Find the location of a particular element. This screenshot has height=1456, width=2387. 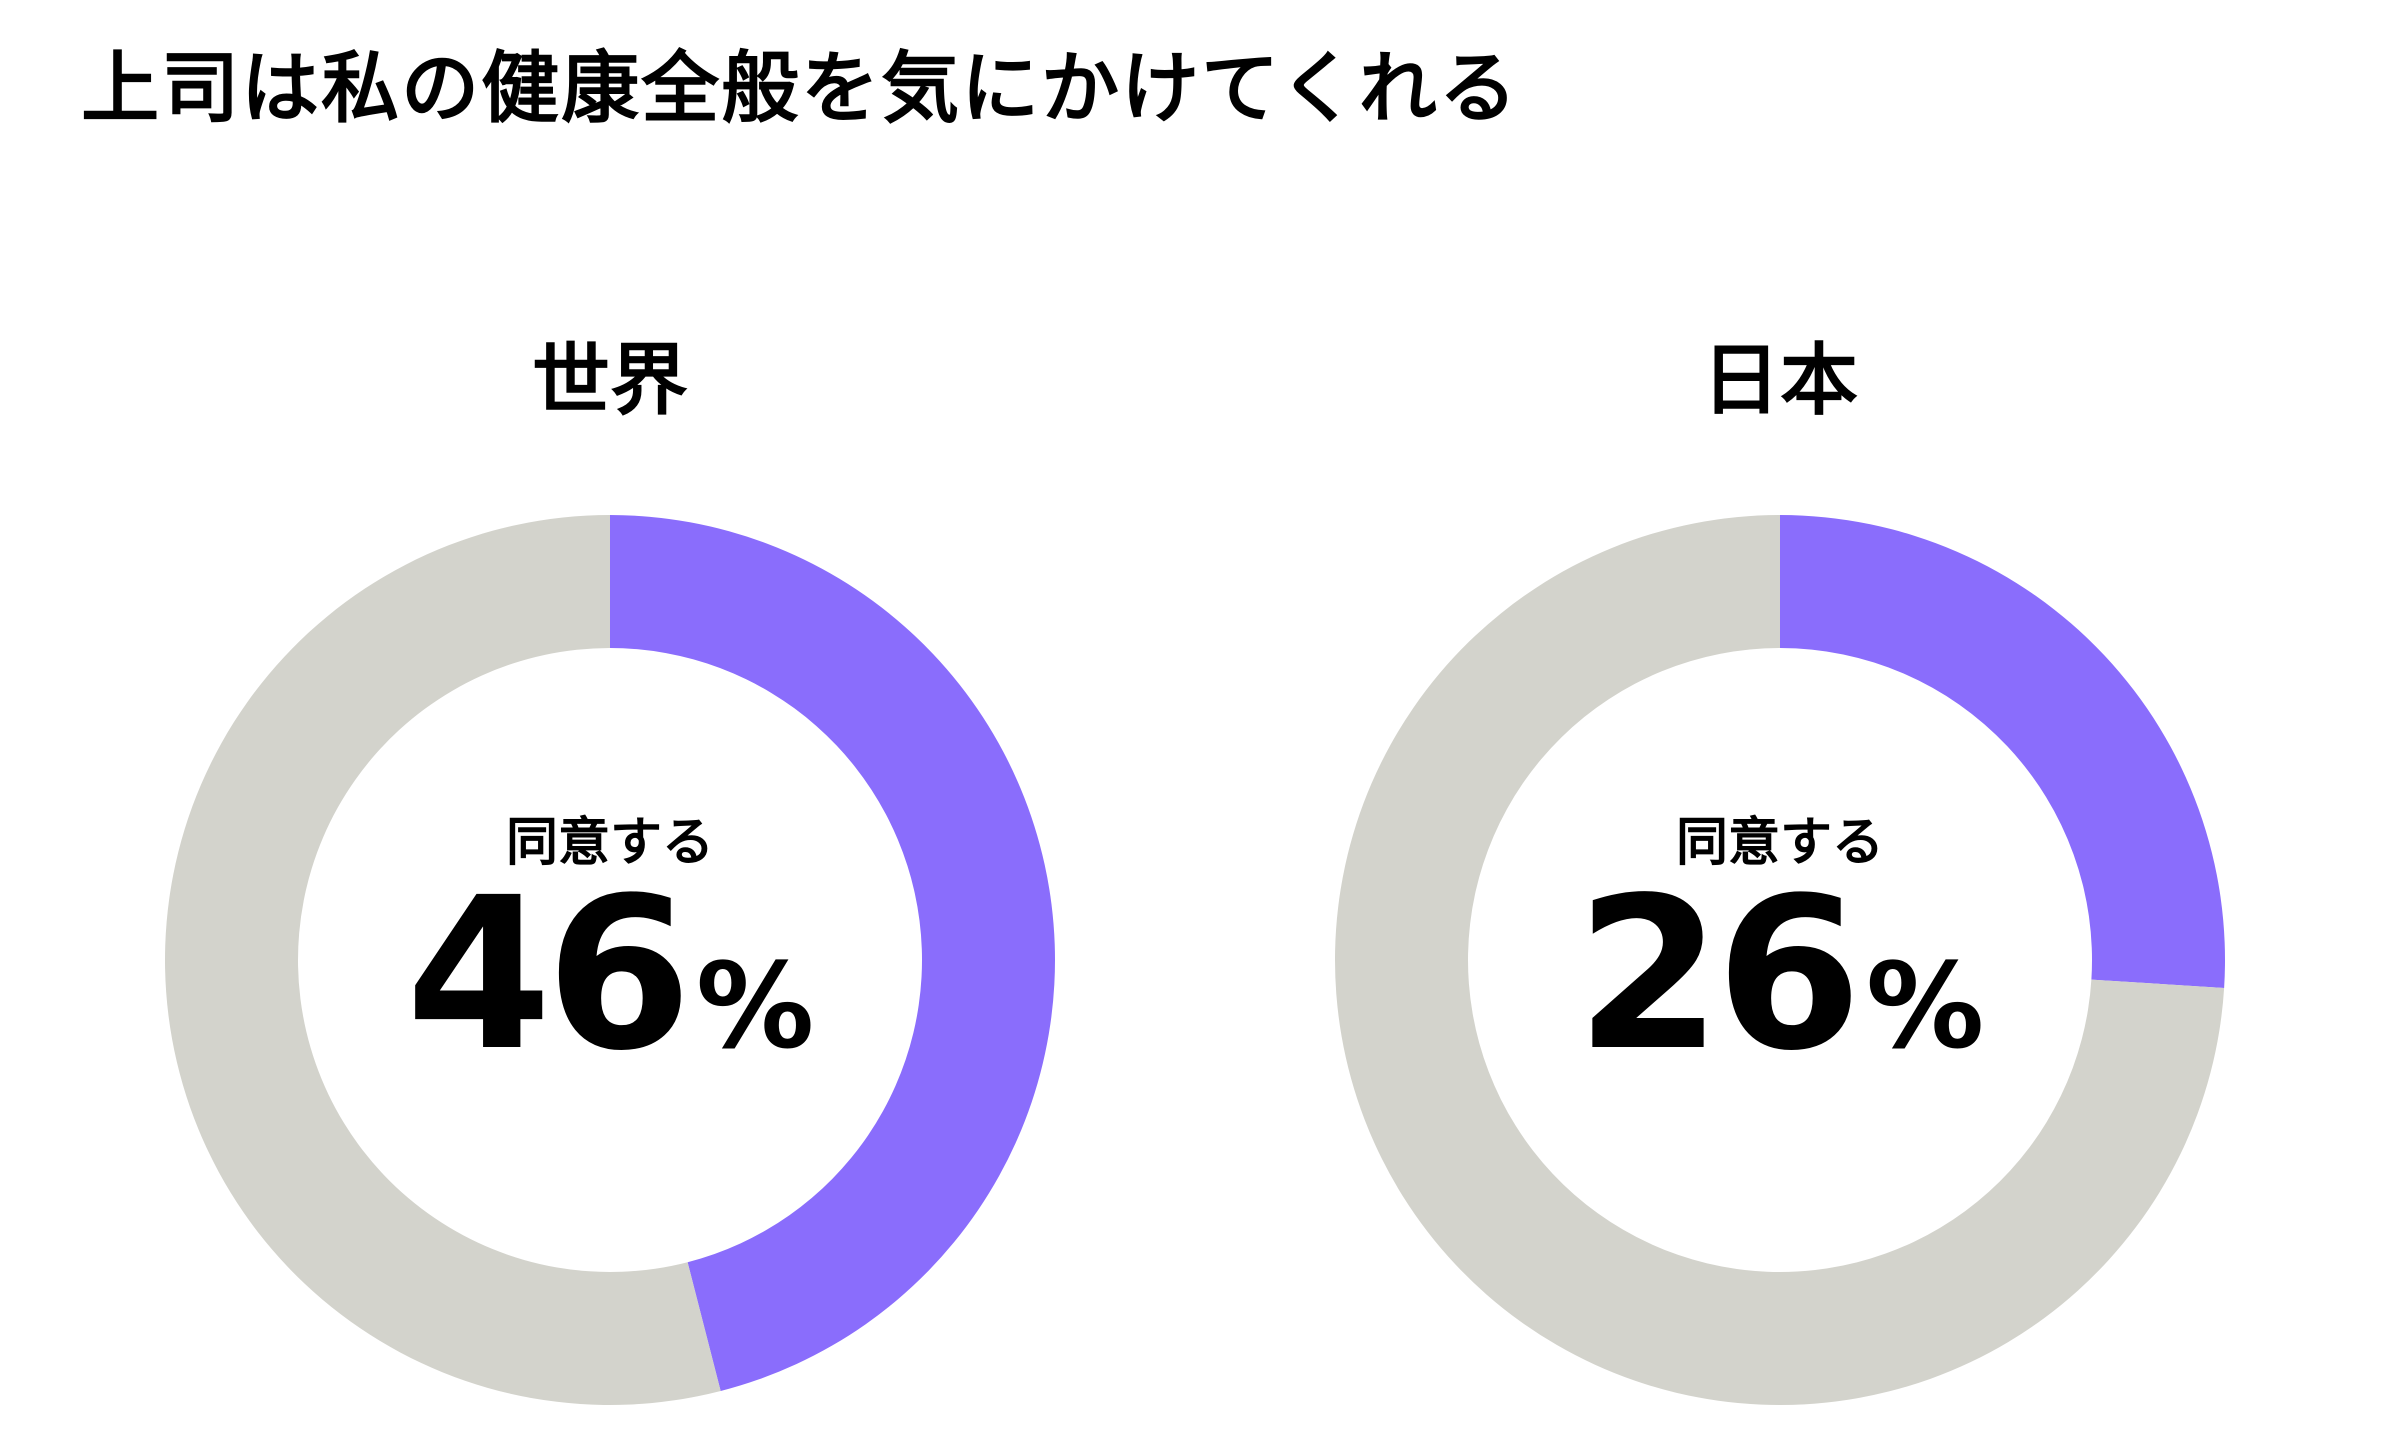

panel-title-world: 世界 is located at coordinates (609, 381).